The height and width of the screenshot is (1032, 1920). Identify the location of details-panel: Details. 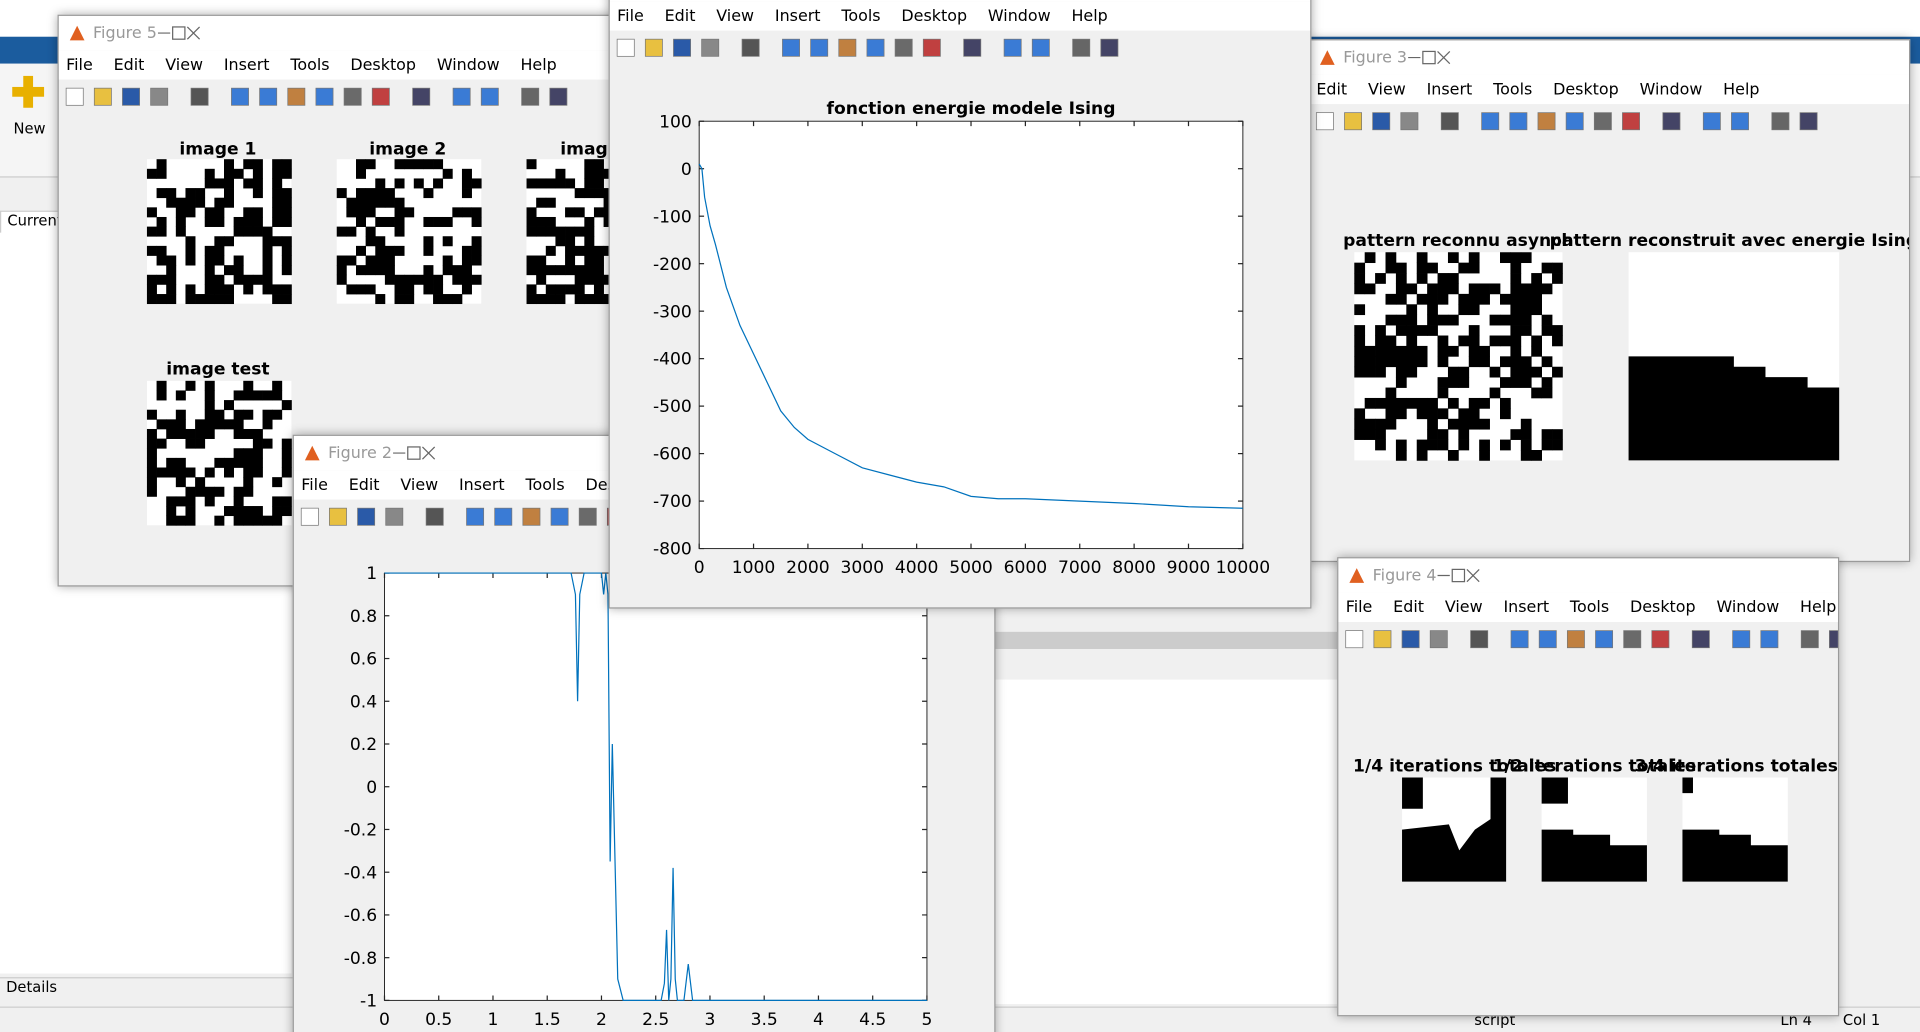
(149, 990).